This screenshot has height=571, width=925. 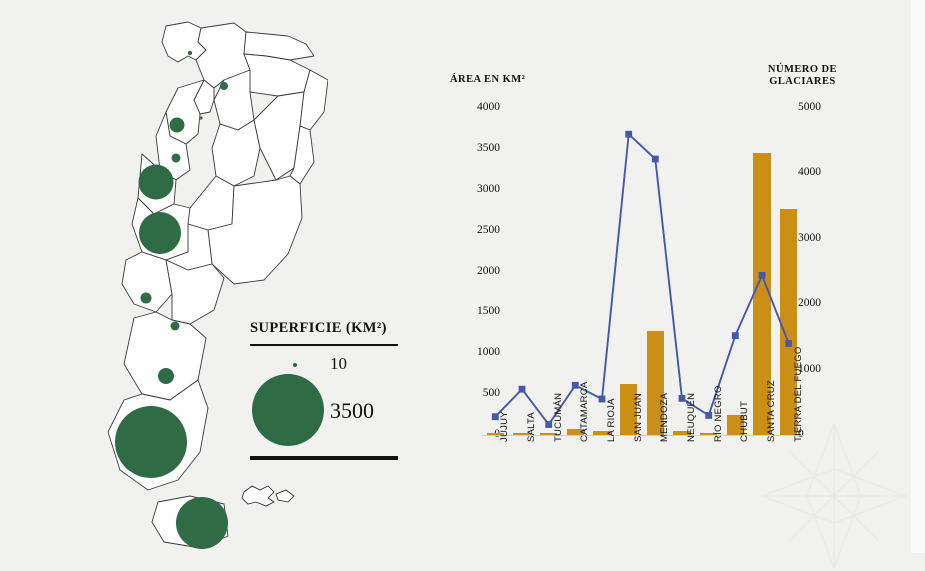 What do you see at coordinates (789, 343) in the screenshot?
I see `line-marker-tierra-del-fuego` at bounding box center [789, 343].